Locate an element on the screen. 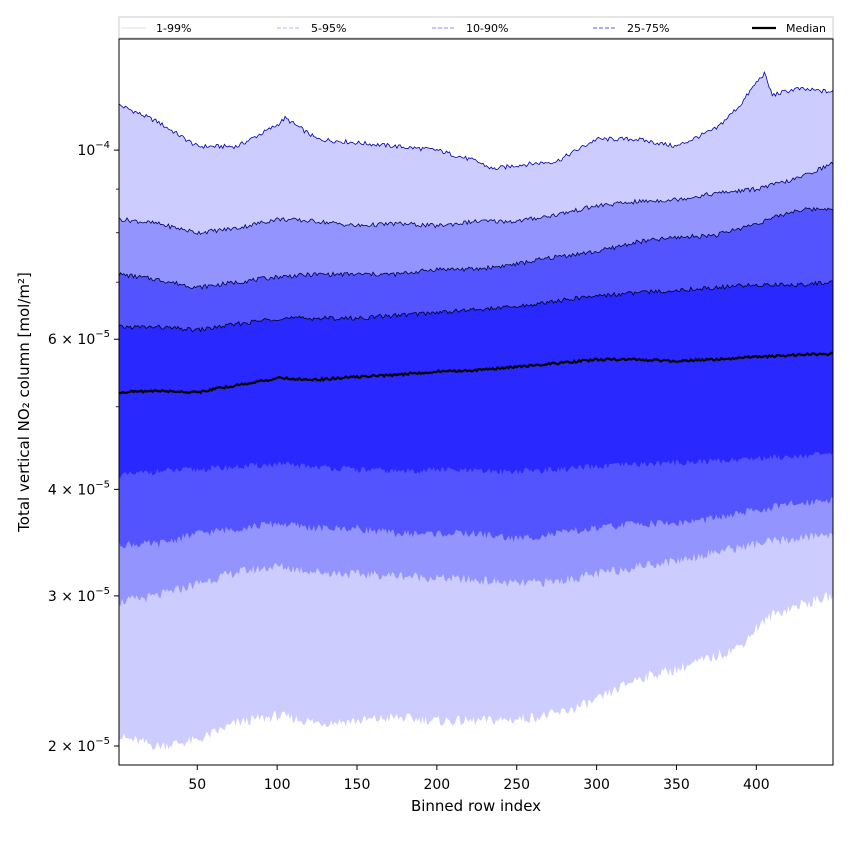 The image size is (850, 850). legend: 1-99% 5-95% 10-90% 25-75% Median is located at coordinates (476, 27).